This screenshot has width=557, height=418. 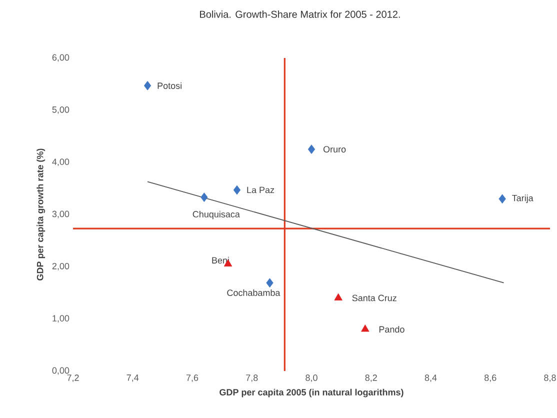 What do you see at coordinates (192, 378) in the screenshot?
I see `x-tick-label: 7,6` at bounding box center [192, 378].